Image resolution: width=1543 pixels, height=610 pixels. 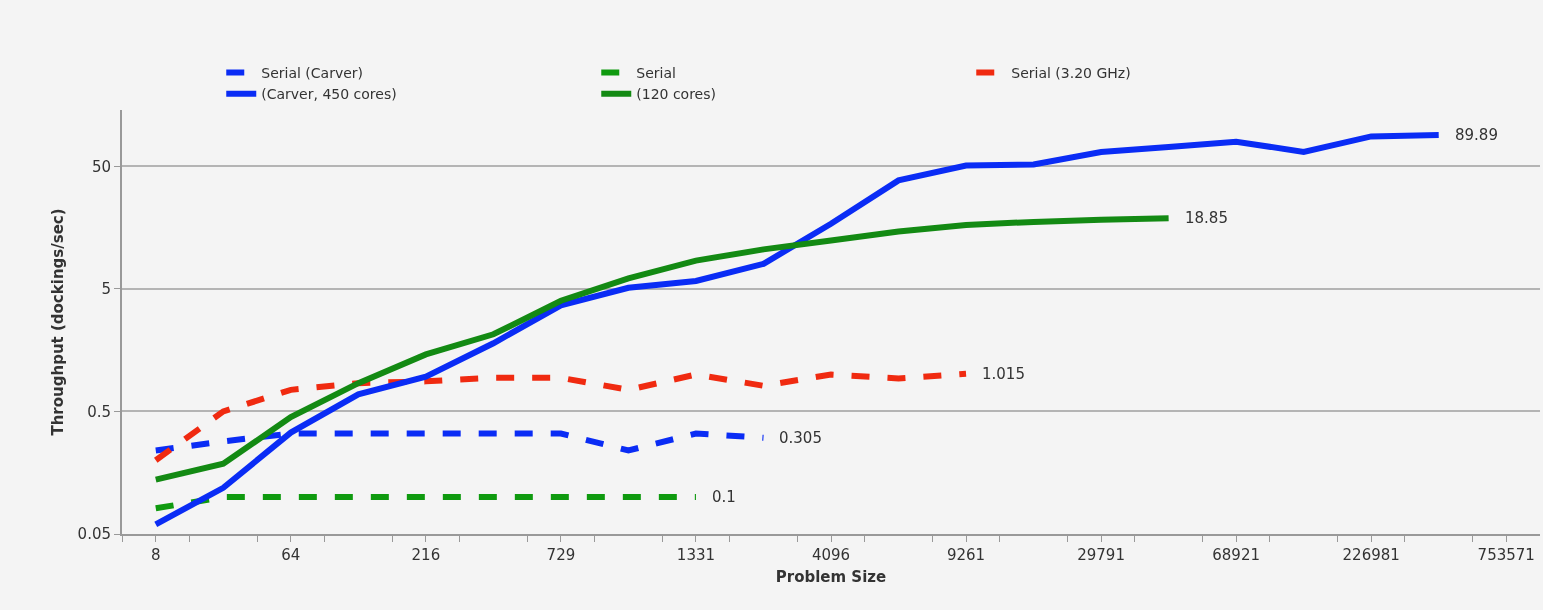 I want to click on legend-label: Serial, so click(x=656, y=73).